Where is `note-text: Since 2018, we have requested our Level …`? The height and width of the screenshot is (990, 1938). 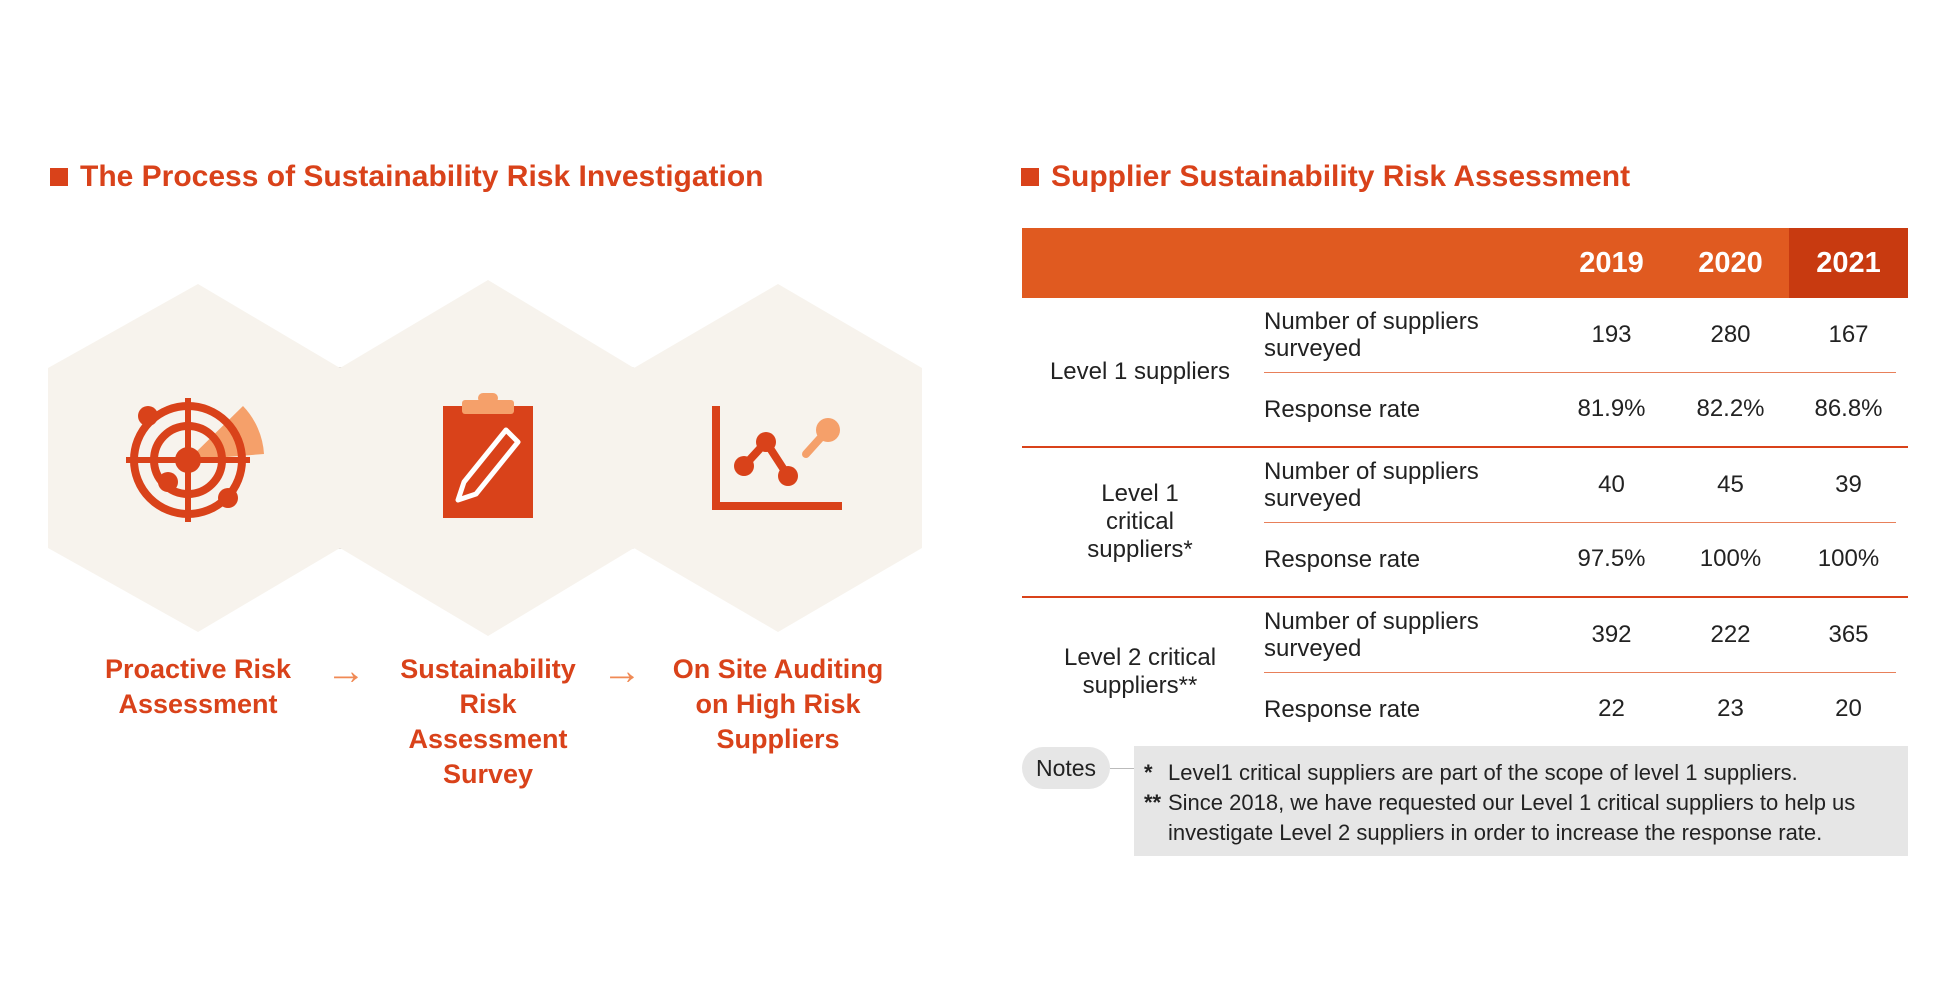 note-text: Since 2018, we have requested our Level … is located at coordinates (1512, 817).